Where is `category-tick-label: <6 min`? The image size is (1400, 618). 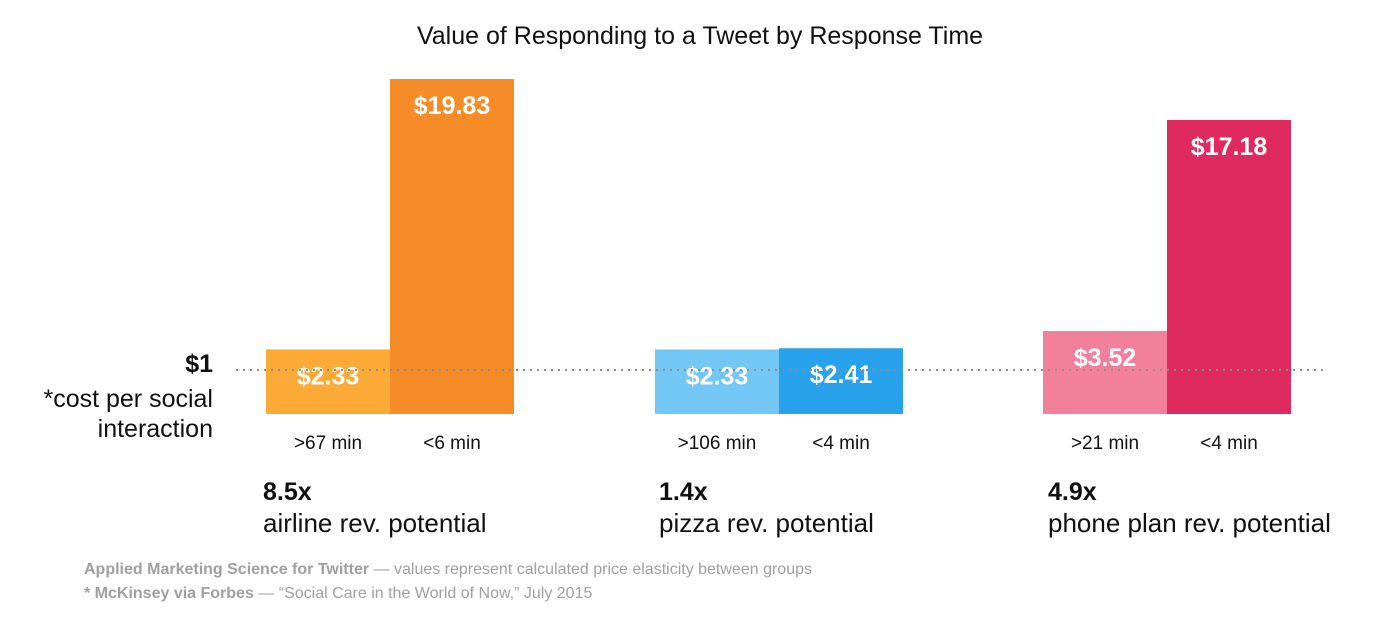
category-tick-label: <6 min is located at coordinates (452, 443).